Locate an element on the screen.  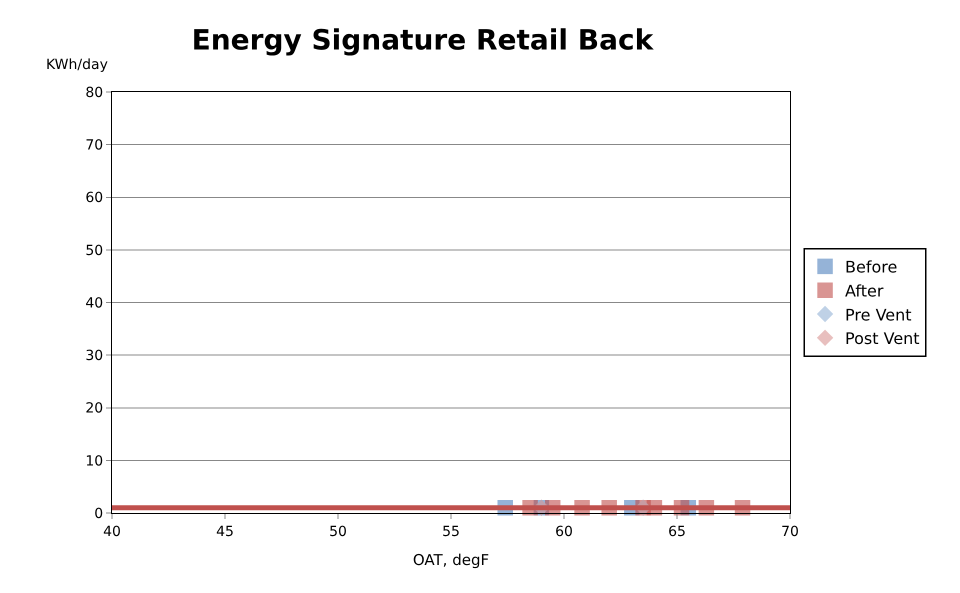
y-tick-label: 40 is located at coordinates (94, 303).